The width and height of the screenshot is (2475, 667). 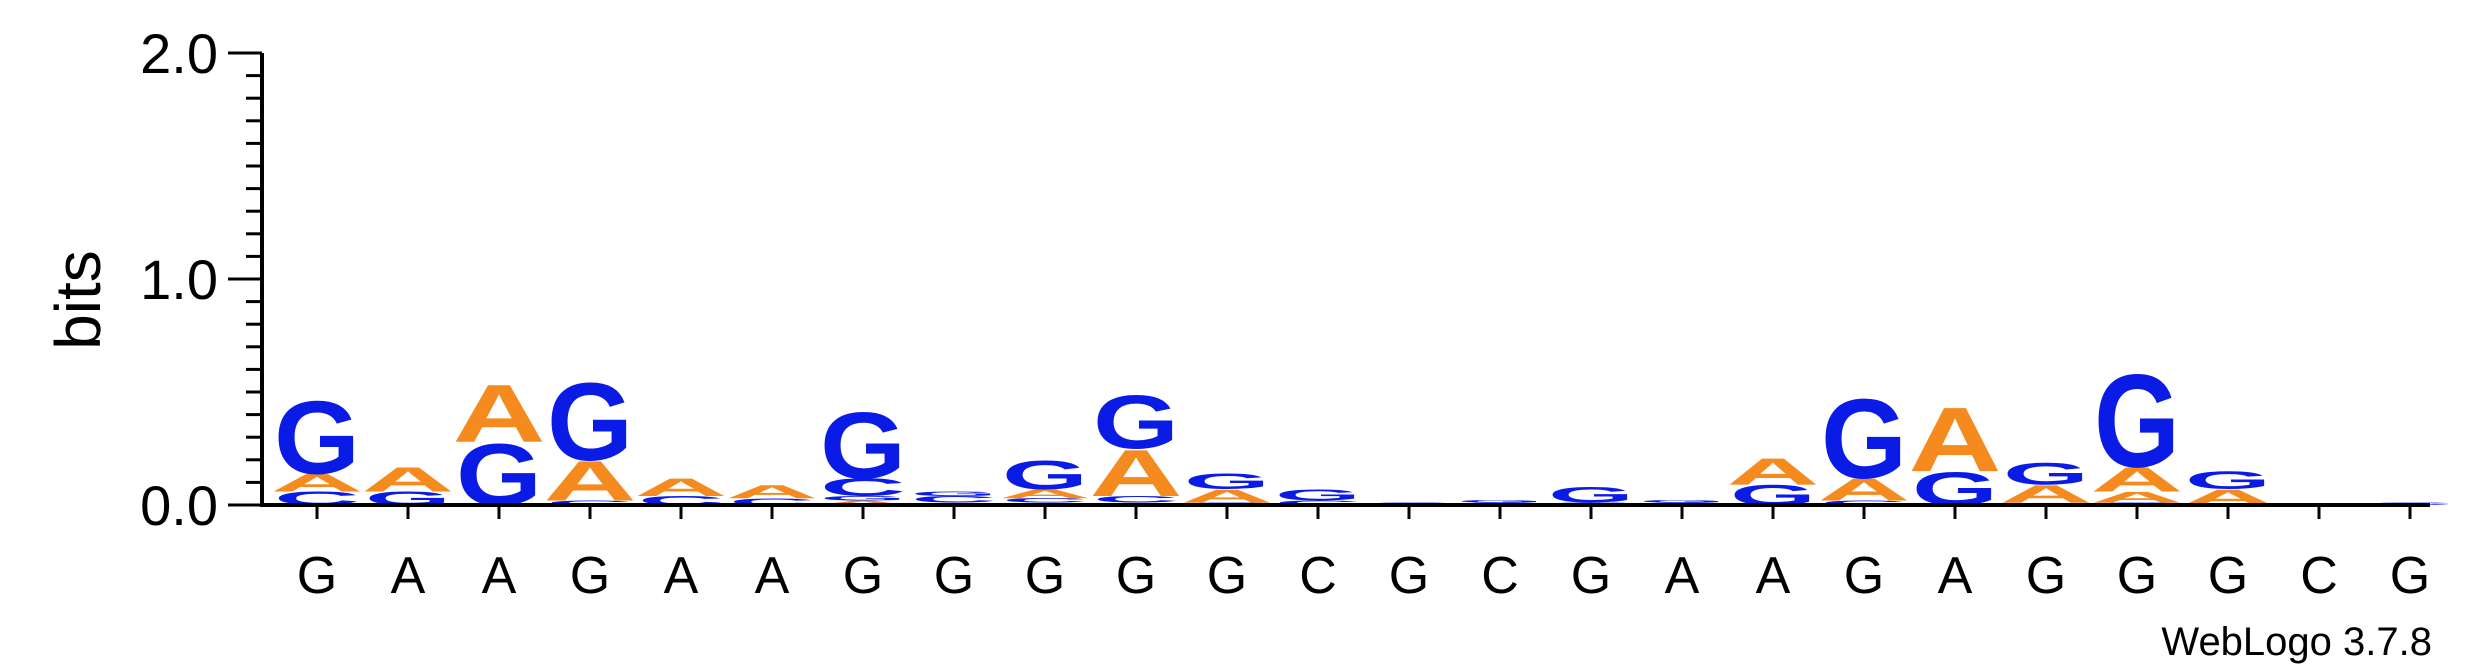 What do you see at coordinates (179, 53) in the screenshot?
I see `y-tick-label: 2.0` at bounding box center [179, 53].